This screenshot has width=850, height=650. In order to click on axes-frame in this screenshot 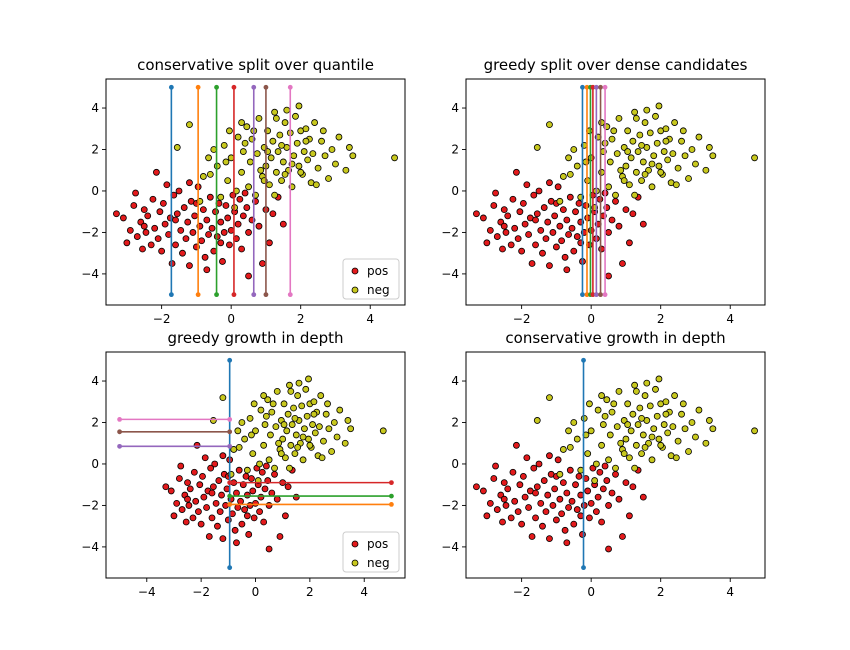, I will do `click(615, 465)`.